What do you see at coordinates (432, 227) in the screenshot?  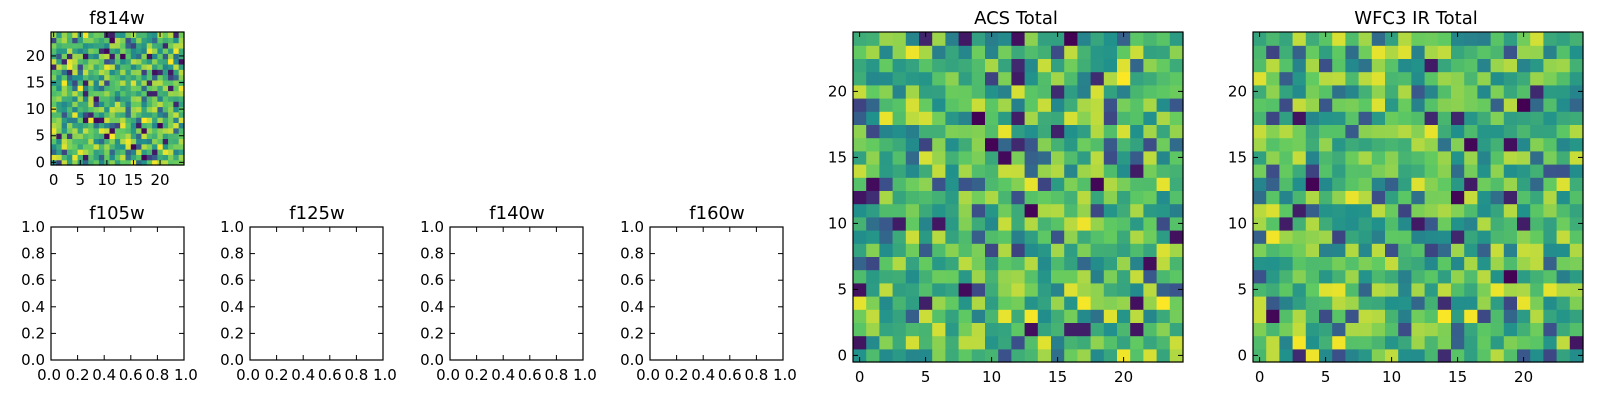 I see `y-tick-label: 1.0` at bounding box center [432, 227].